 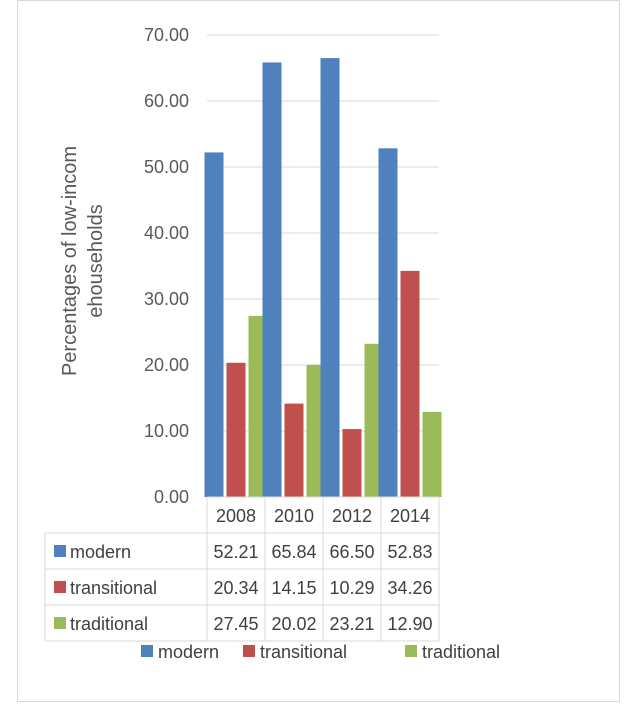 I want to click on legend-label: modern, so click(x=188, y=652).